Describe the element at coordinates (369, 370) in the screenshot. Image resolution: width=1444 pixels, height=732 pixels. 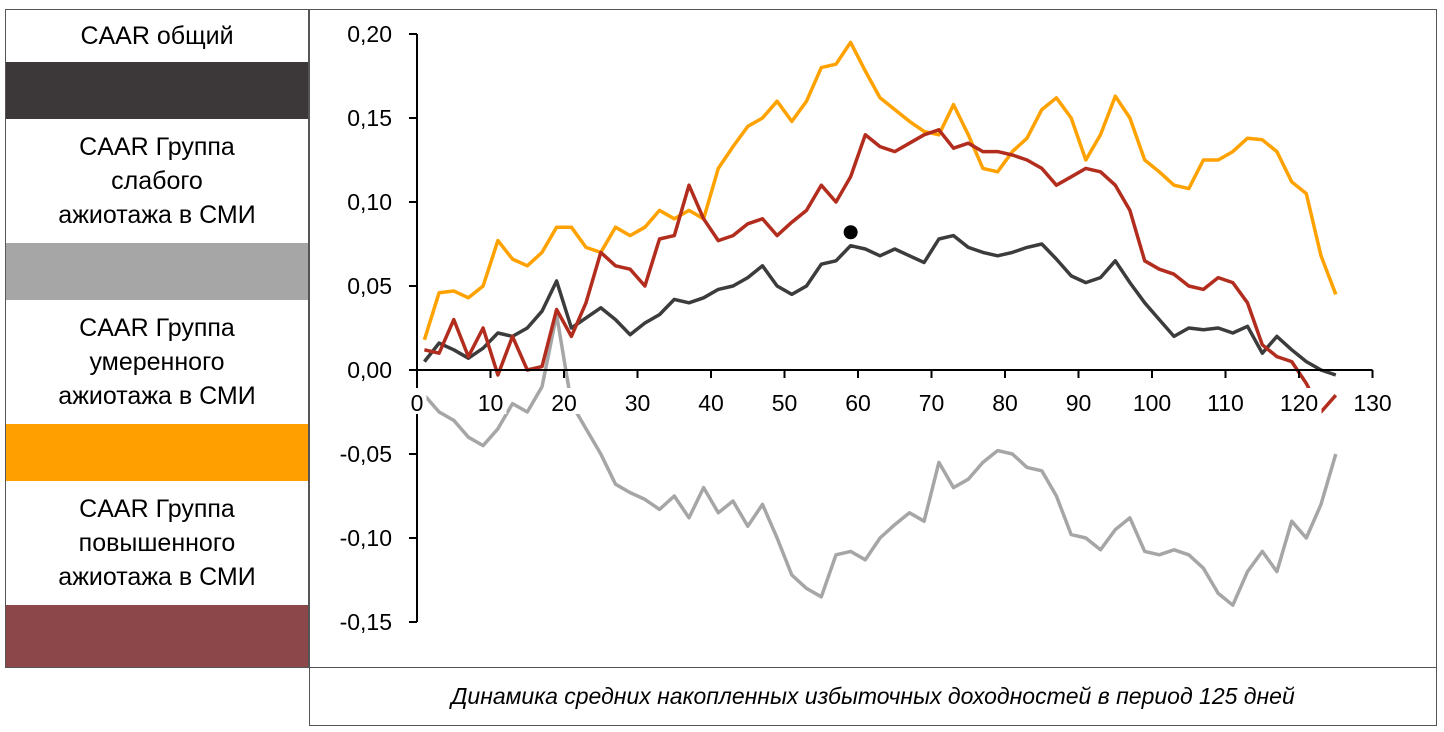
I see `y-tick-label: 0,00` at that location.